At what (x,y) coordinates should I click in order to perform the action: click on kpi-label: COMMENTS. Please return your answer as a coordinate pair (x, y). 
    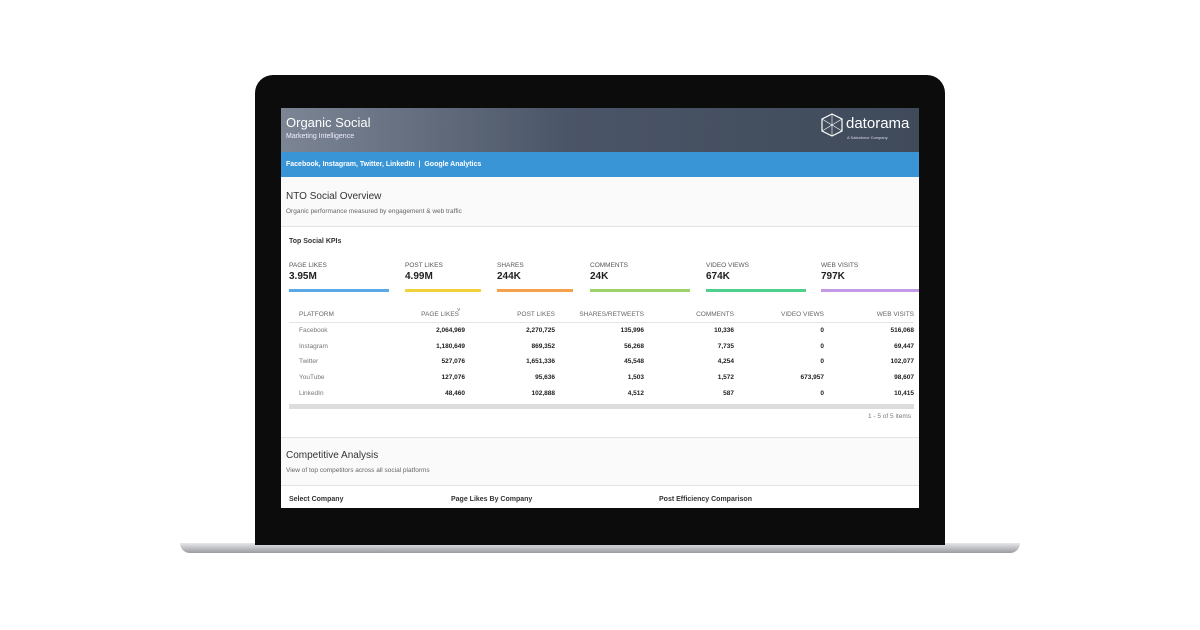
    Looking at the image, I should click on (609, 265).